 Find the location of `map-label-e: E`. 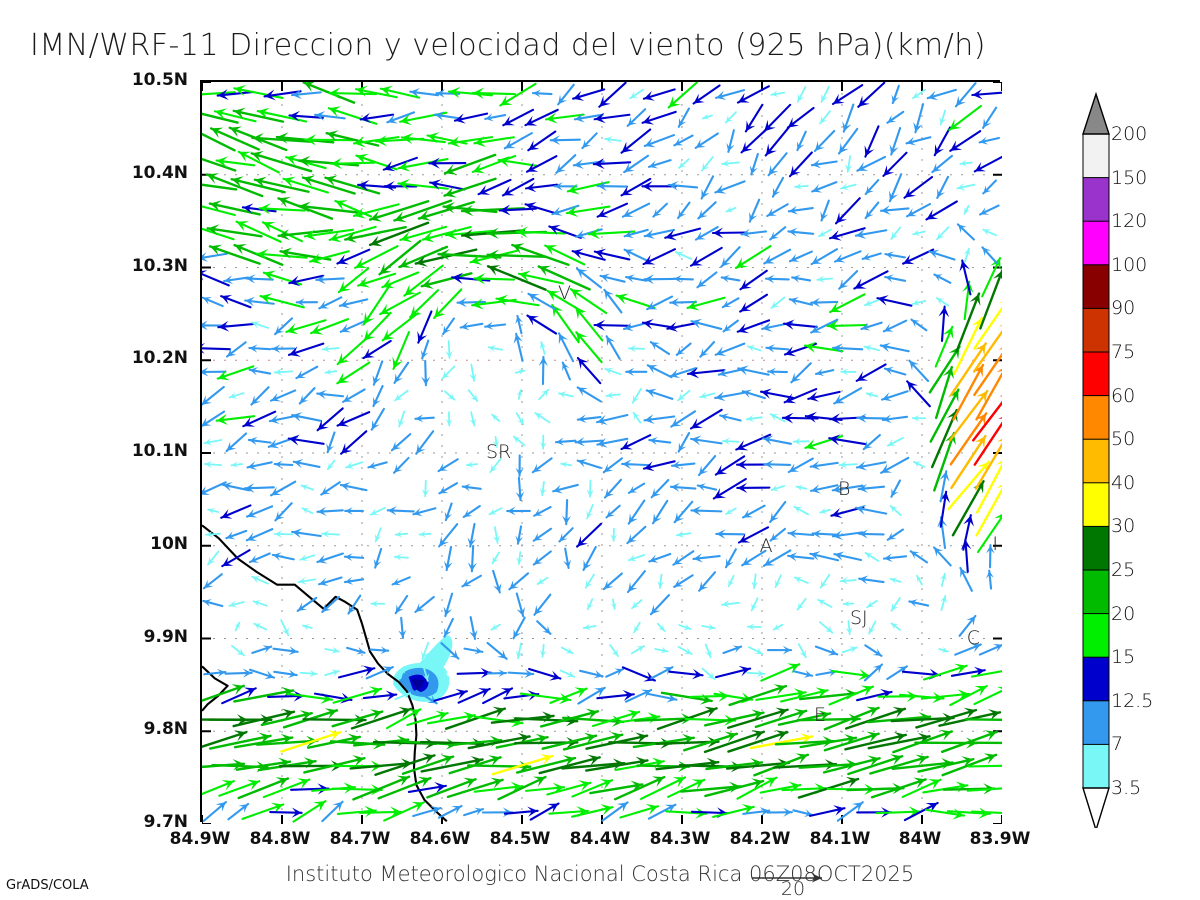

map-label-e: E is located at coordinates (820, 715).